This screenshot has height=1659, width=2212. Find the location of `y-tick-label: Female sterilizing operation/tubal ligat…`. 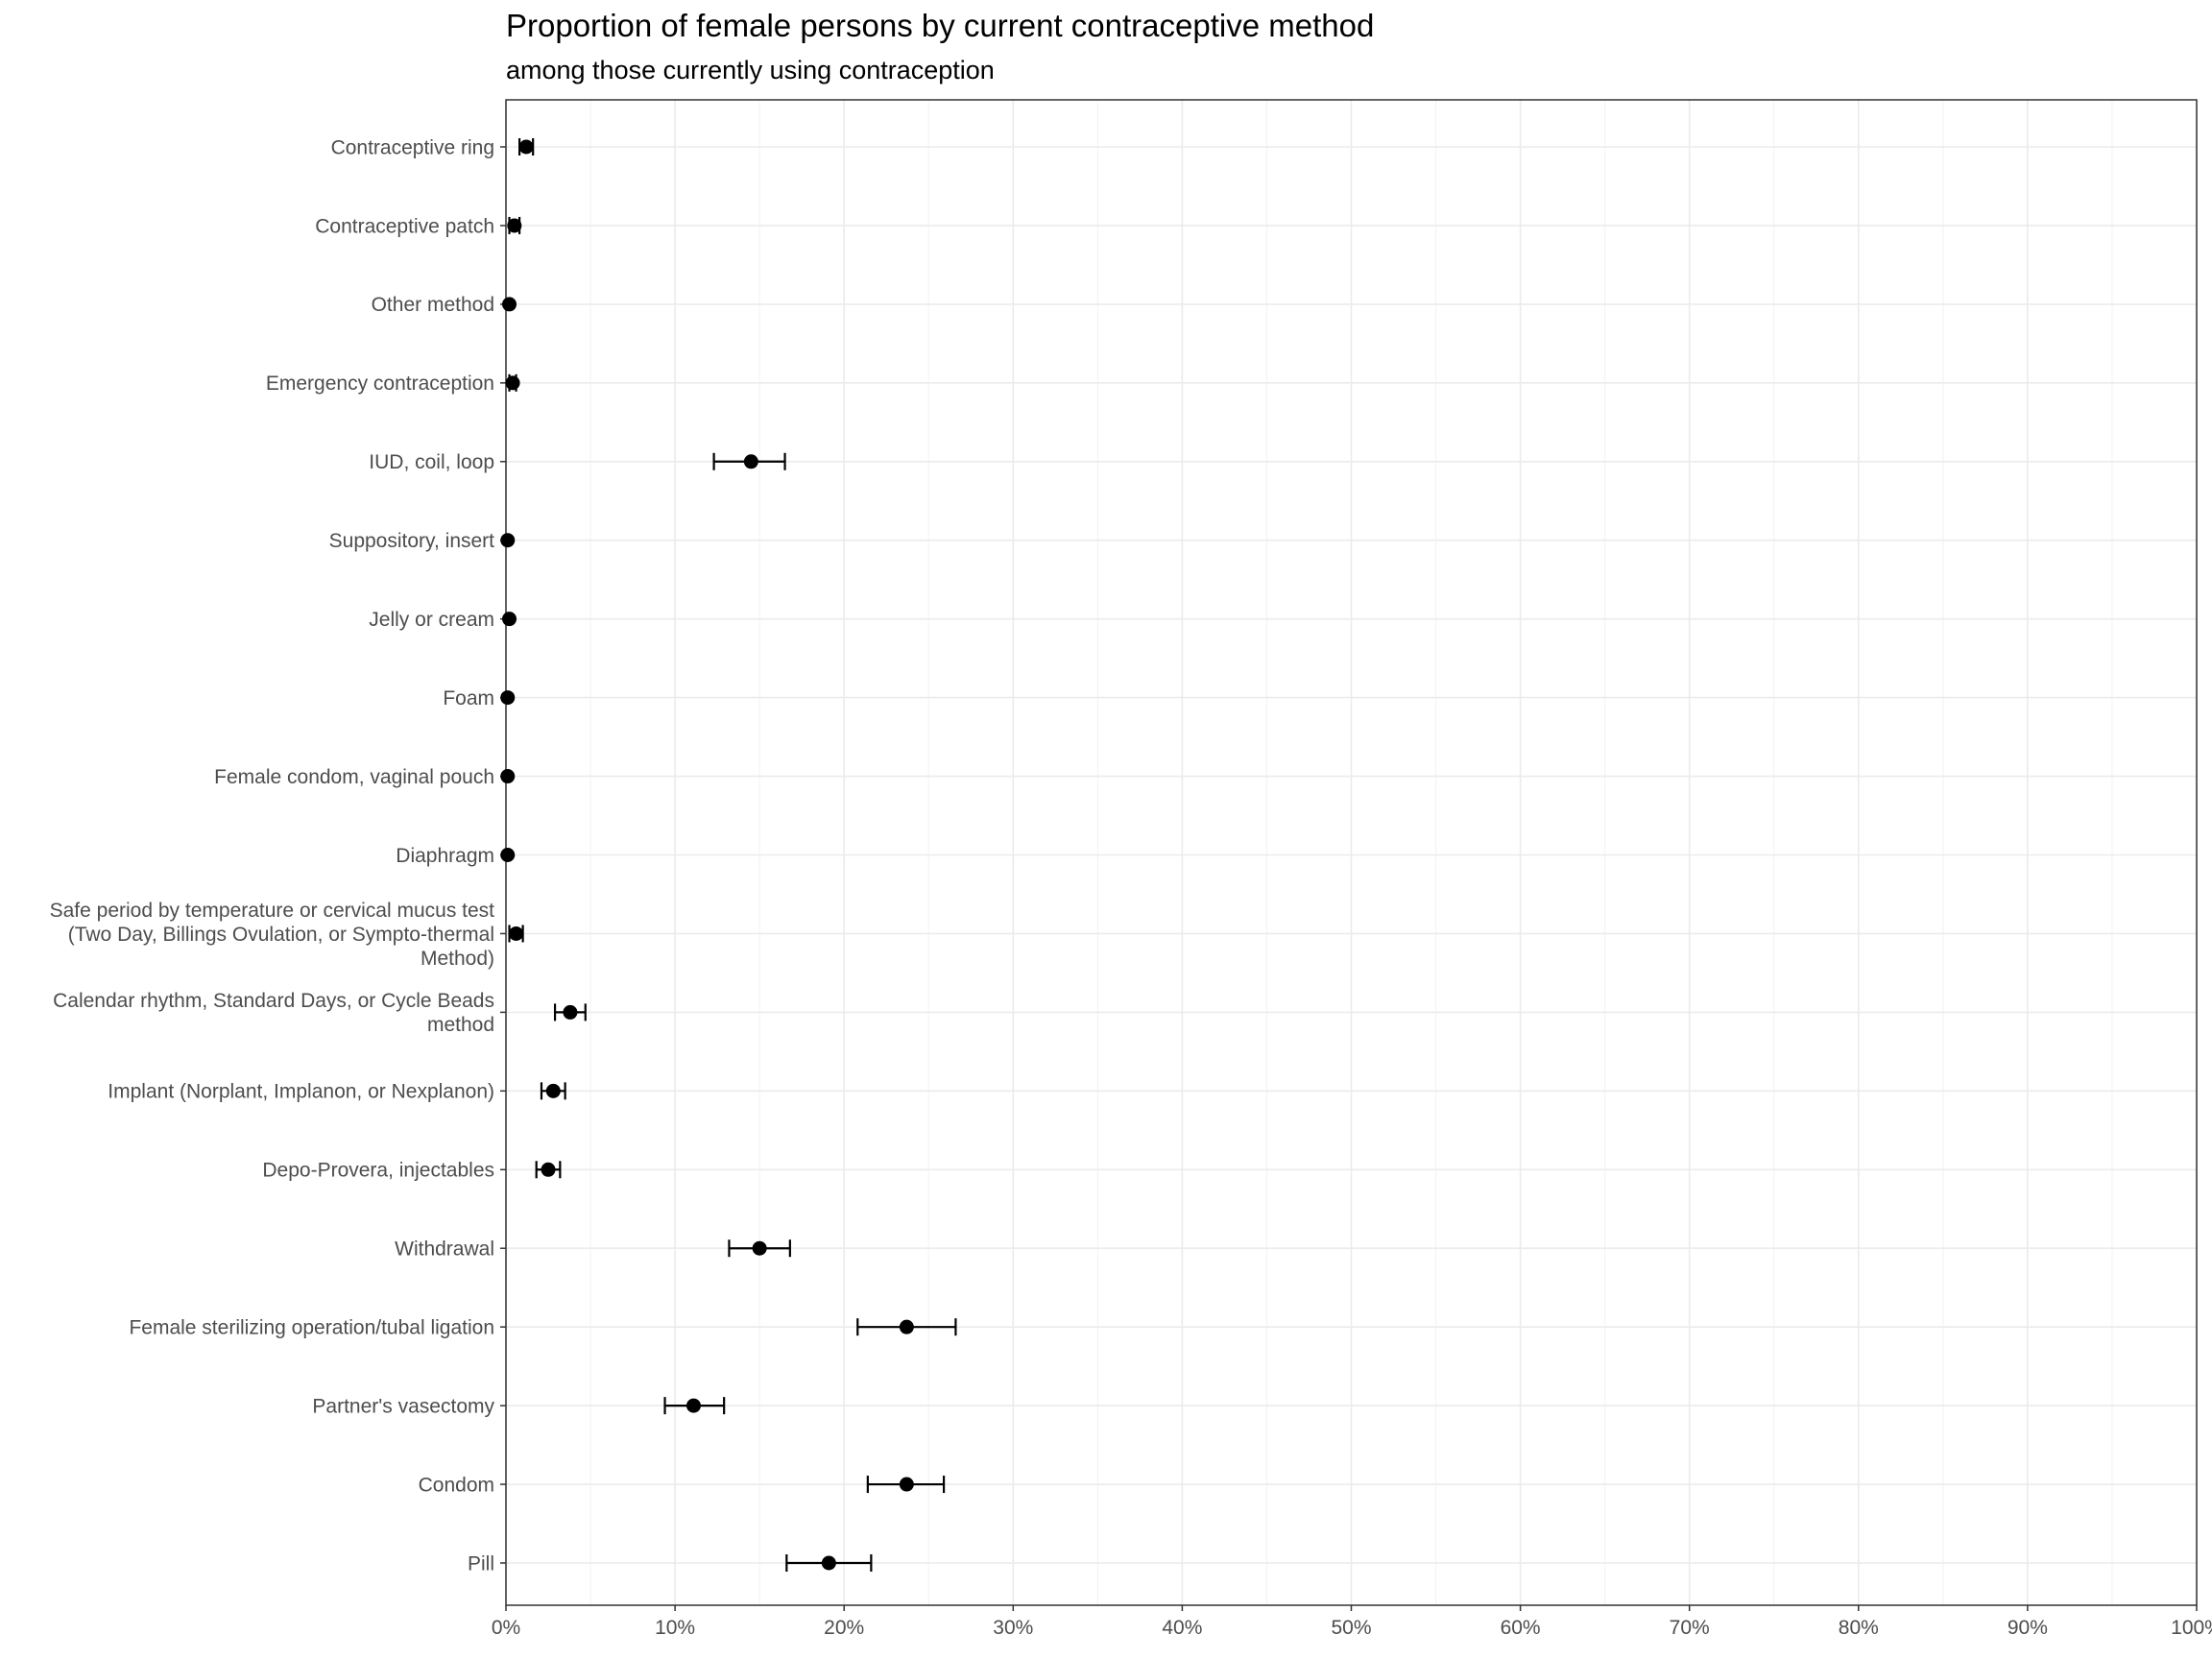

y-tick-label: Female sterilizing operation/tubal ligat… is located at coordinates (311, 1328).